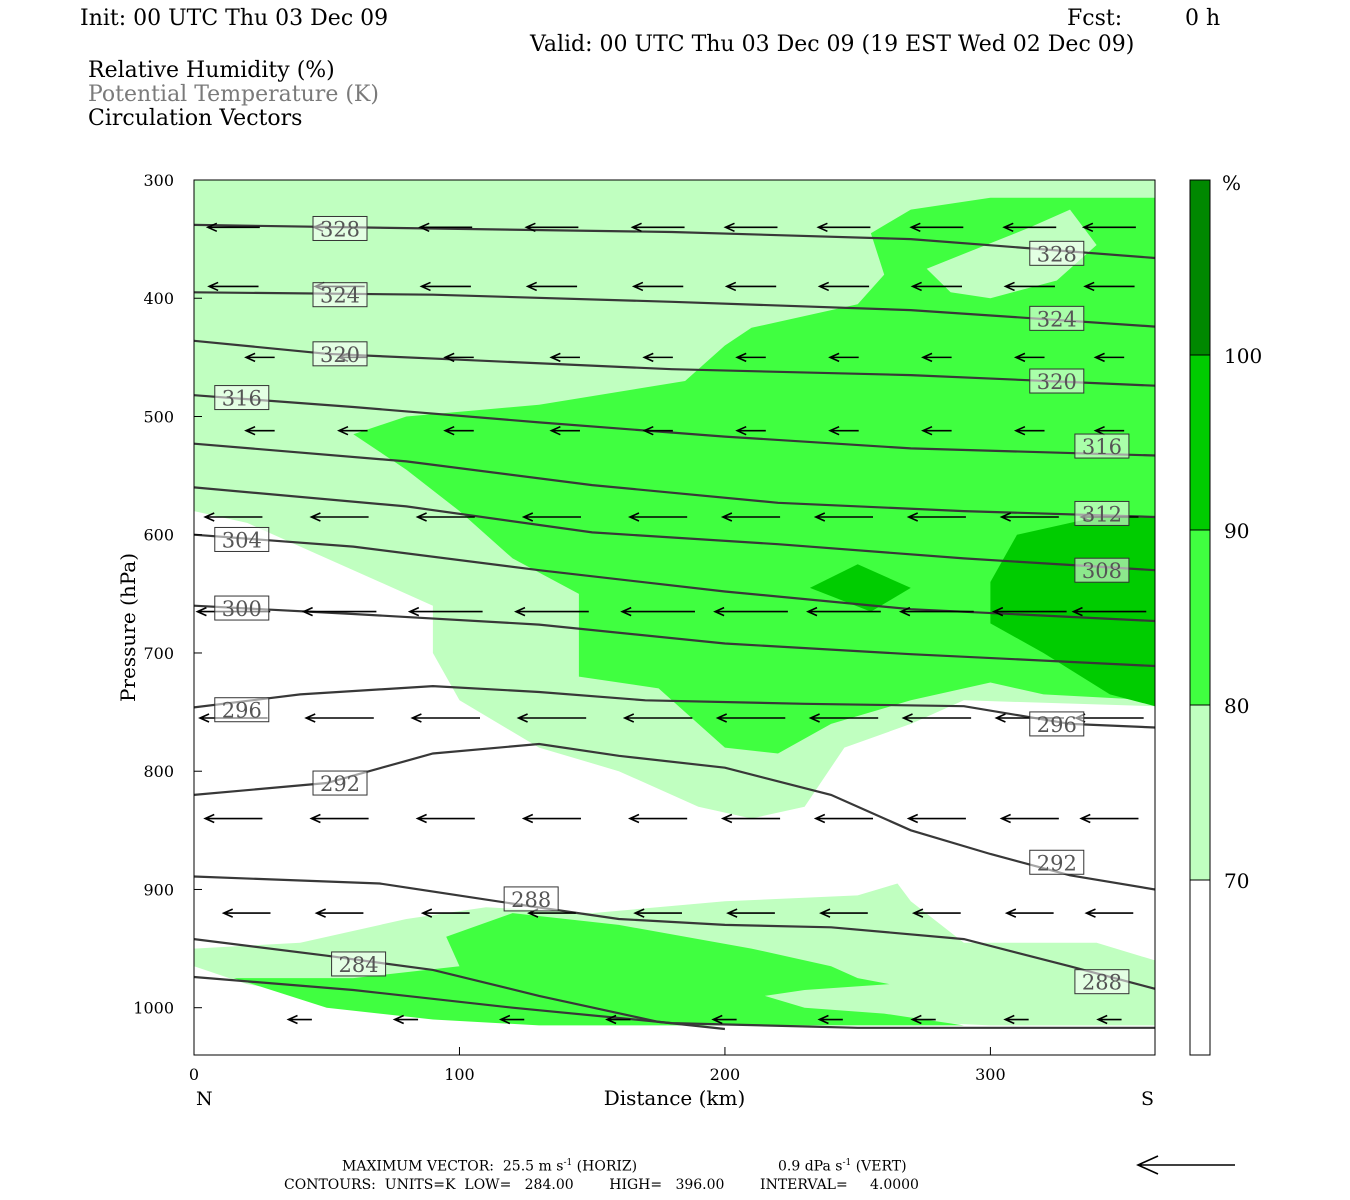 The width and height of the screenshot is (1350, 1200). Describe the element at coordinates (674, 1002) in the screenshot. I see `theta-contour-surface` at that location.